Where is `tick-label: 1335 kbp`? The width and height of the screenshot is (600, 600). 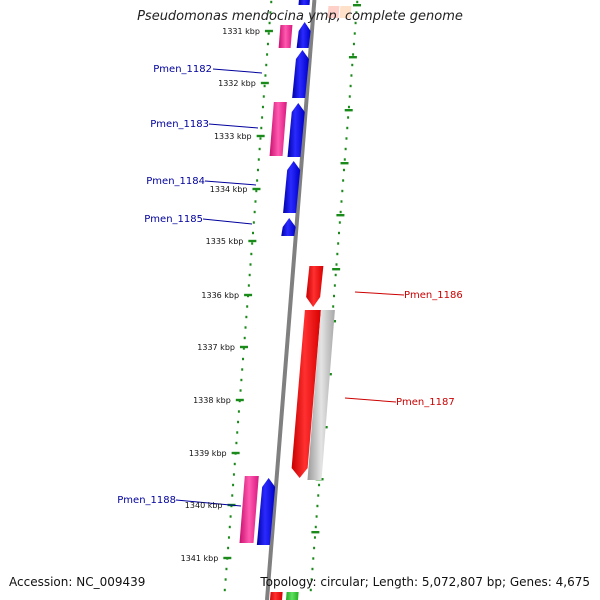 tick-label: 1335 kbp is located at coordinates (225, 241).